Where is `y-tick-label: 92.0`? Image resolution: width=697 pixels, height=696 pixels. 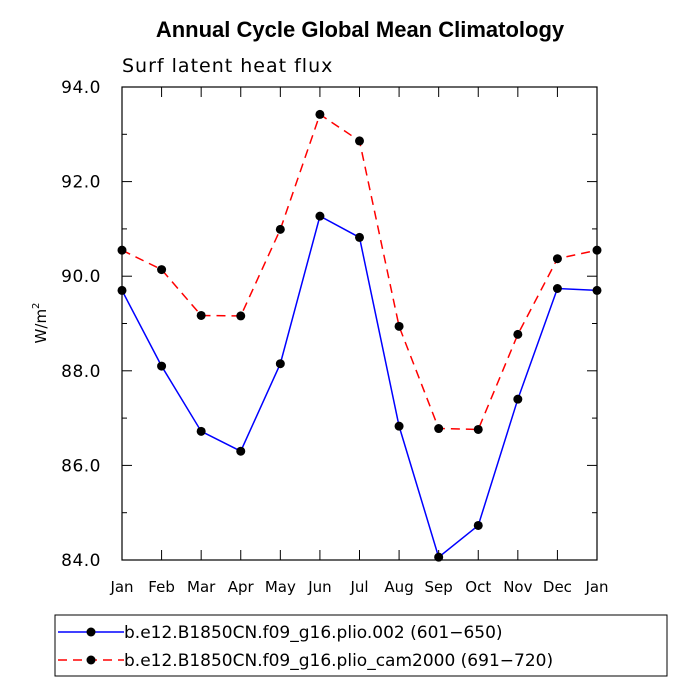
y-tick-label: 92.0 is located at coordinates (81, 183).